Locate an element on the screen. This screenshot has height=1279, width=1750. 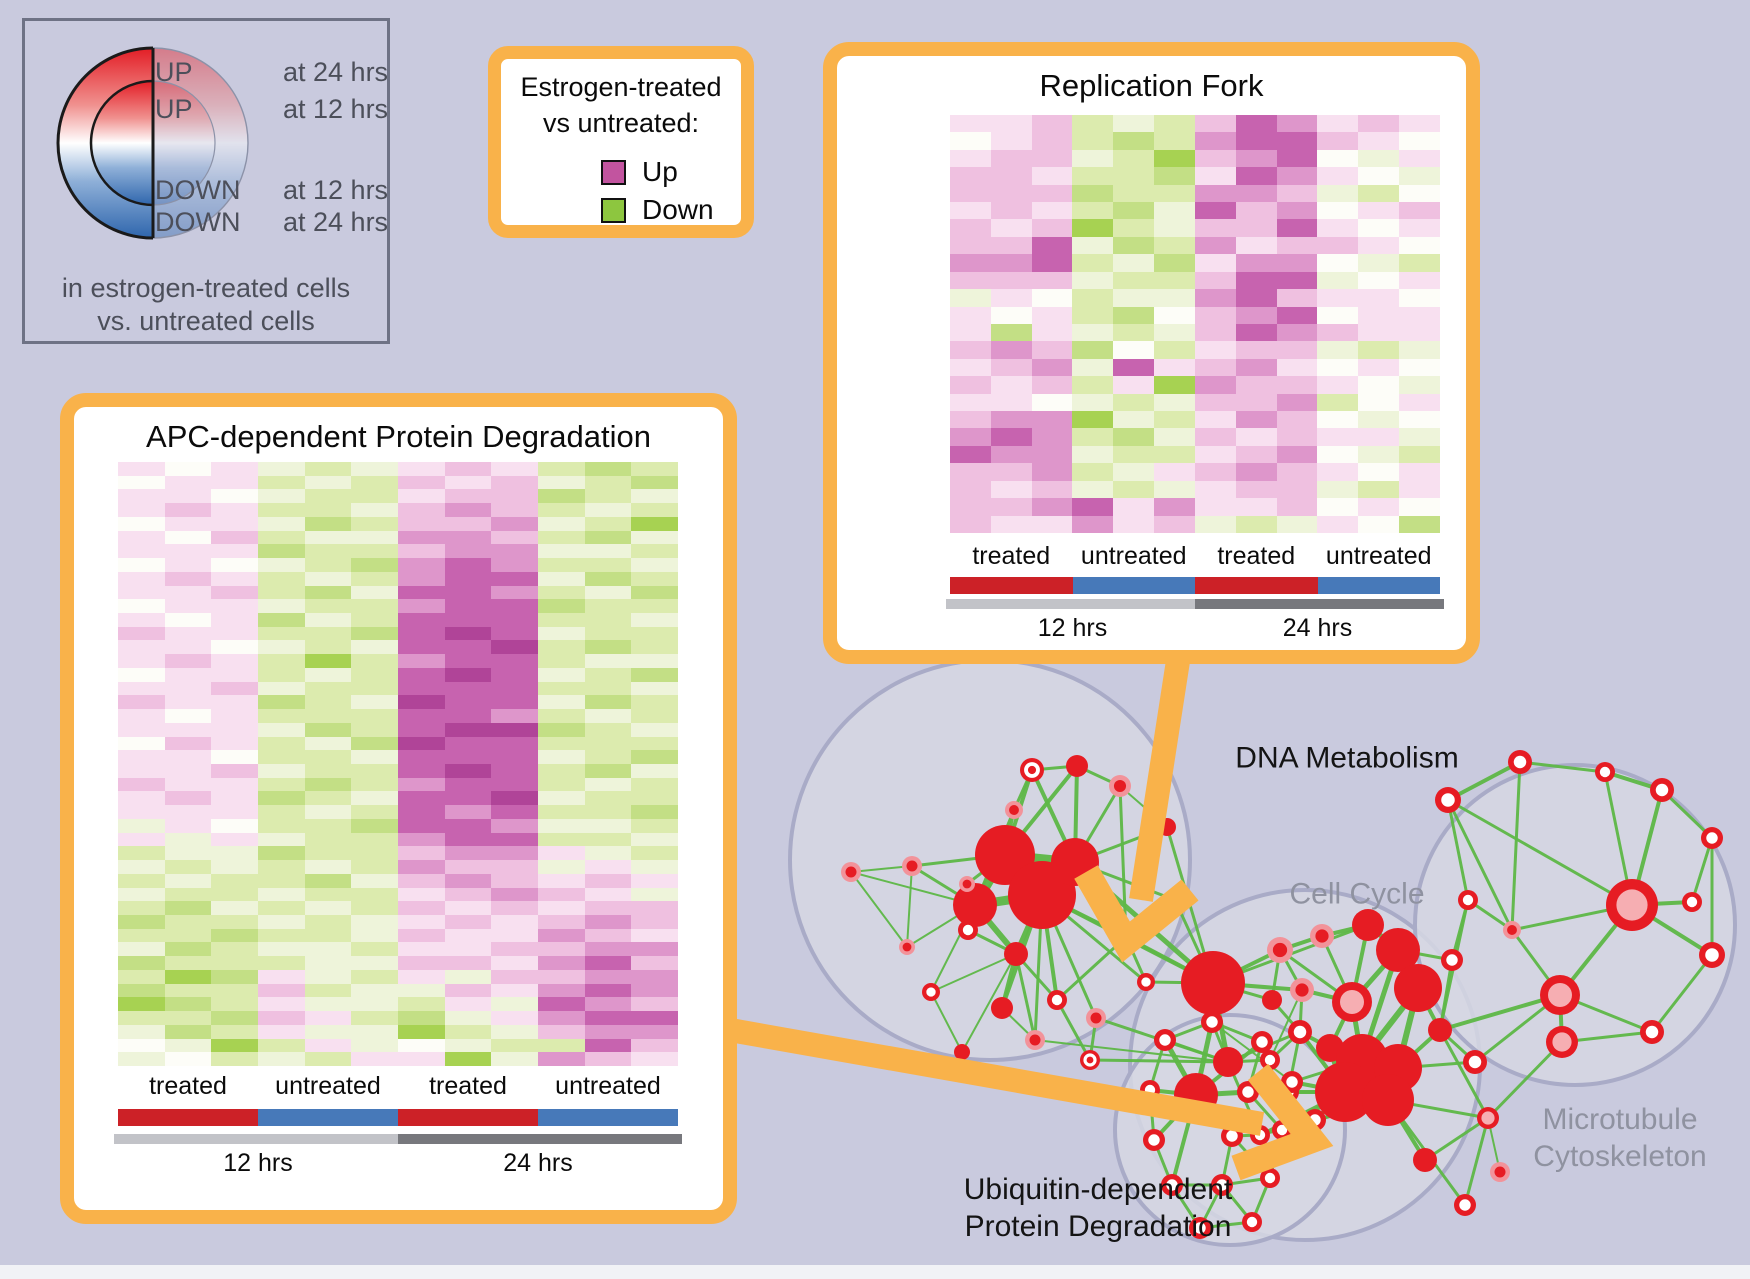
up-color-swatch is located at coordinates (613, 172).